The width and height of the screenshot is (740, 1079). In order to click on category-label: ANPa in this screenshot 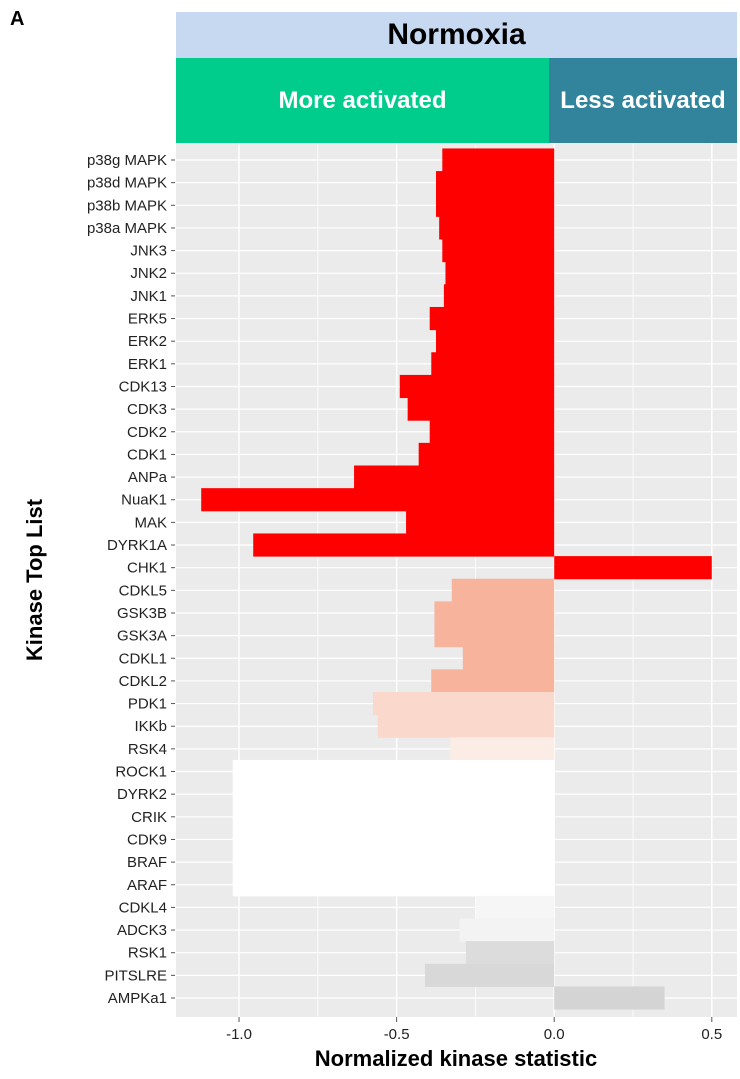, I will do `click(148, 477)`.